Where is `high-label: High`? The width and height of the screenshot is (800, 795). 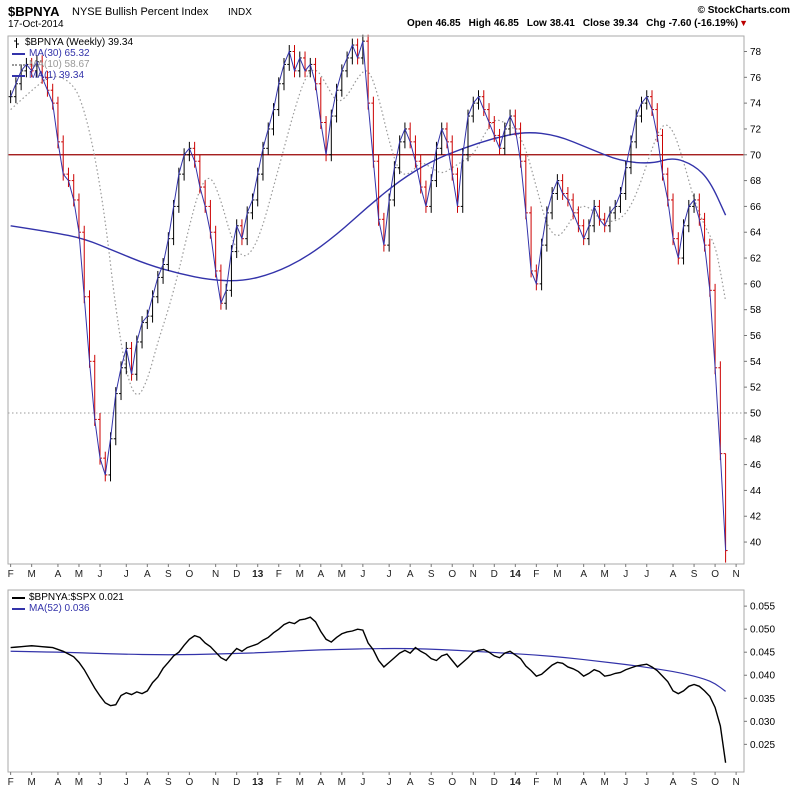 high-label: High is located at coordinates (479, 23).